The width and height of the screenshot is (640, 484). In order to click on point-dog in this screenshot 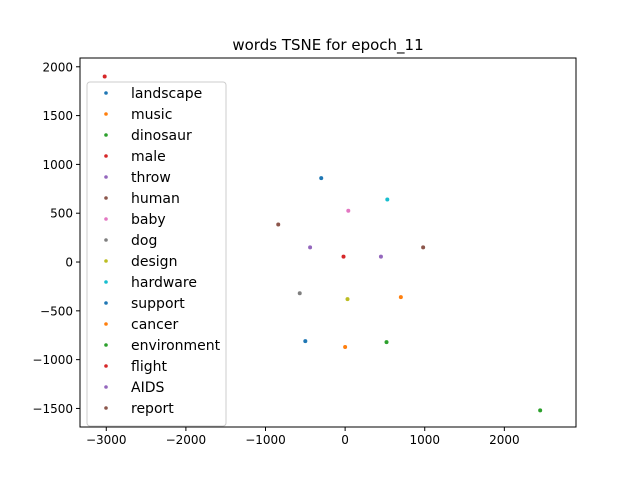, I will do `click(299, 293)`.